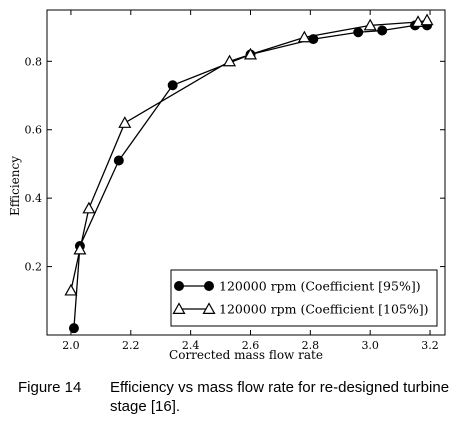 The width and height of the screenshot is (467, 423). What do you see at coordinates (71, 345) in the screenshot?
I see `x-tick-label: 2.0` at bounding box center [71, 345].